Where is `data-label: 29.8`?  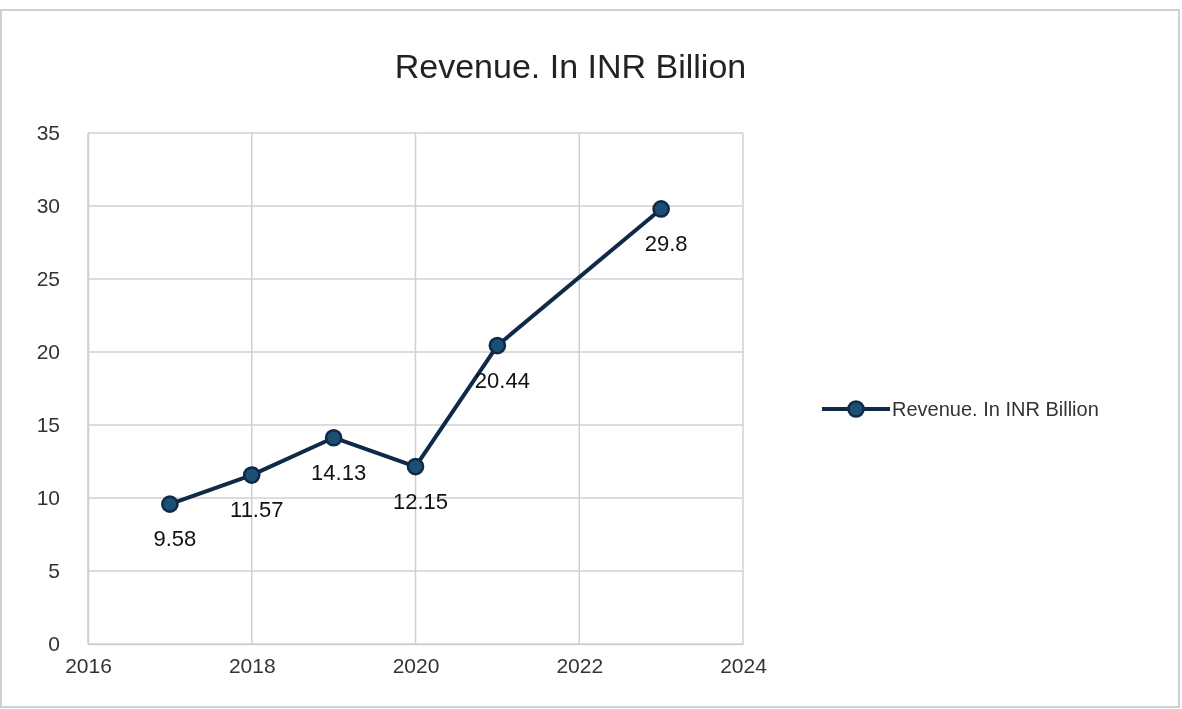 data-label: 29.8 is located at coordinates (666, 243).